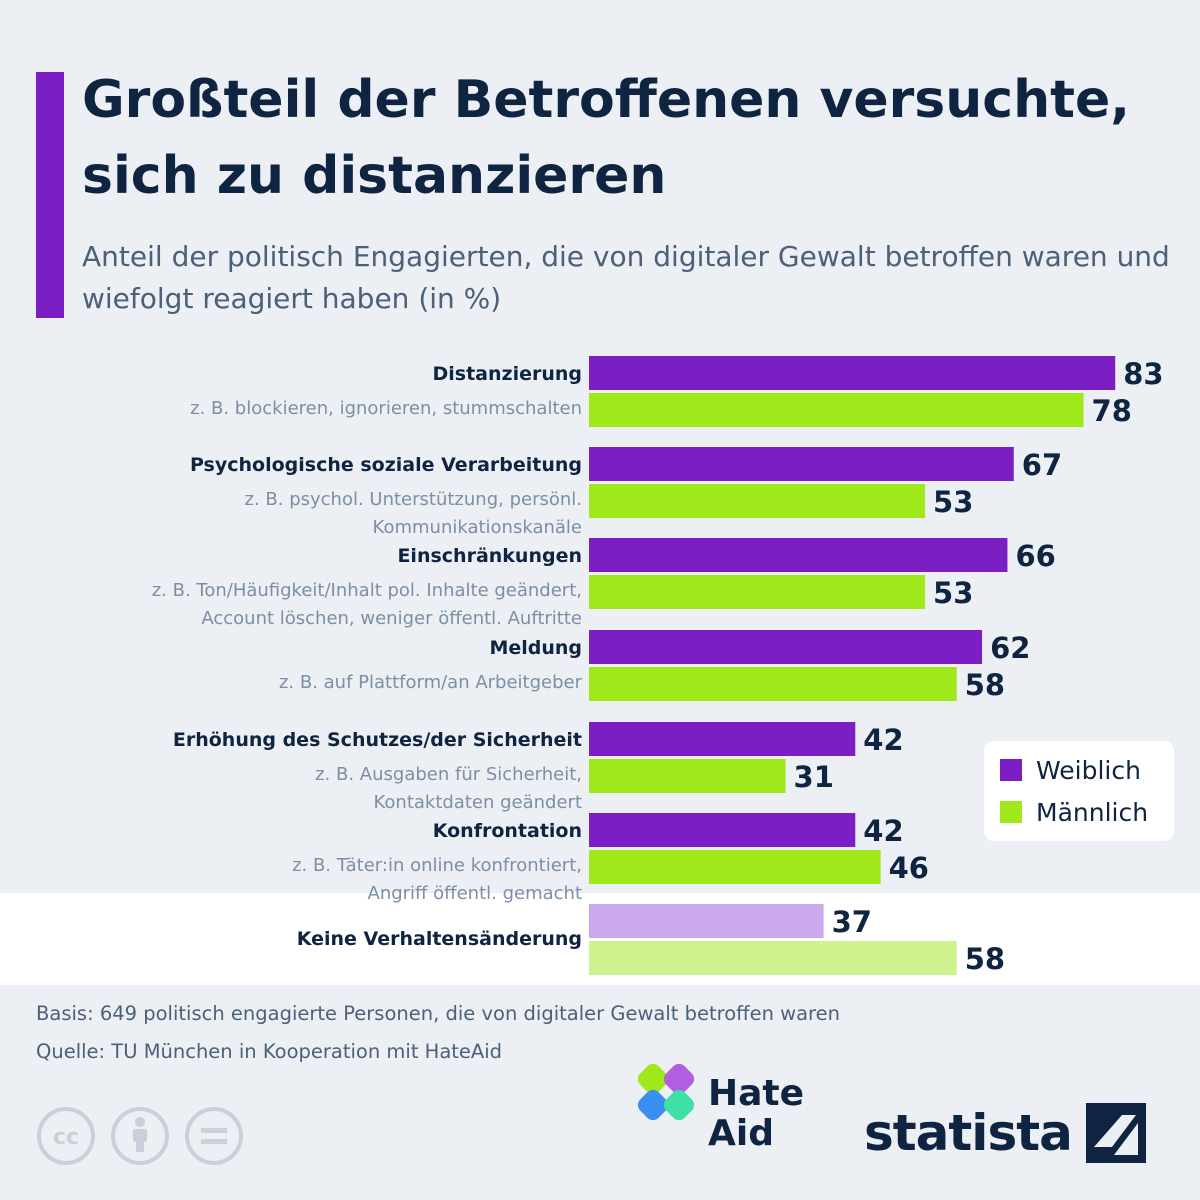 The image size is (1200, 1200). Describe the element at coordinates (386, 465) in the screenshot. I see `category-label: Psychologische soziale Verarbeitung` at that location.